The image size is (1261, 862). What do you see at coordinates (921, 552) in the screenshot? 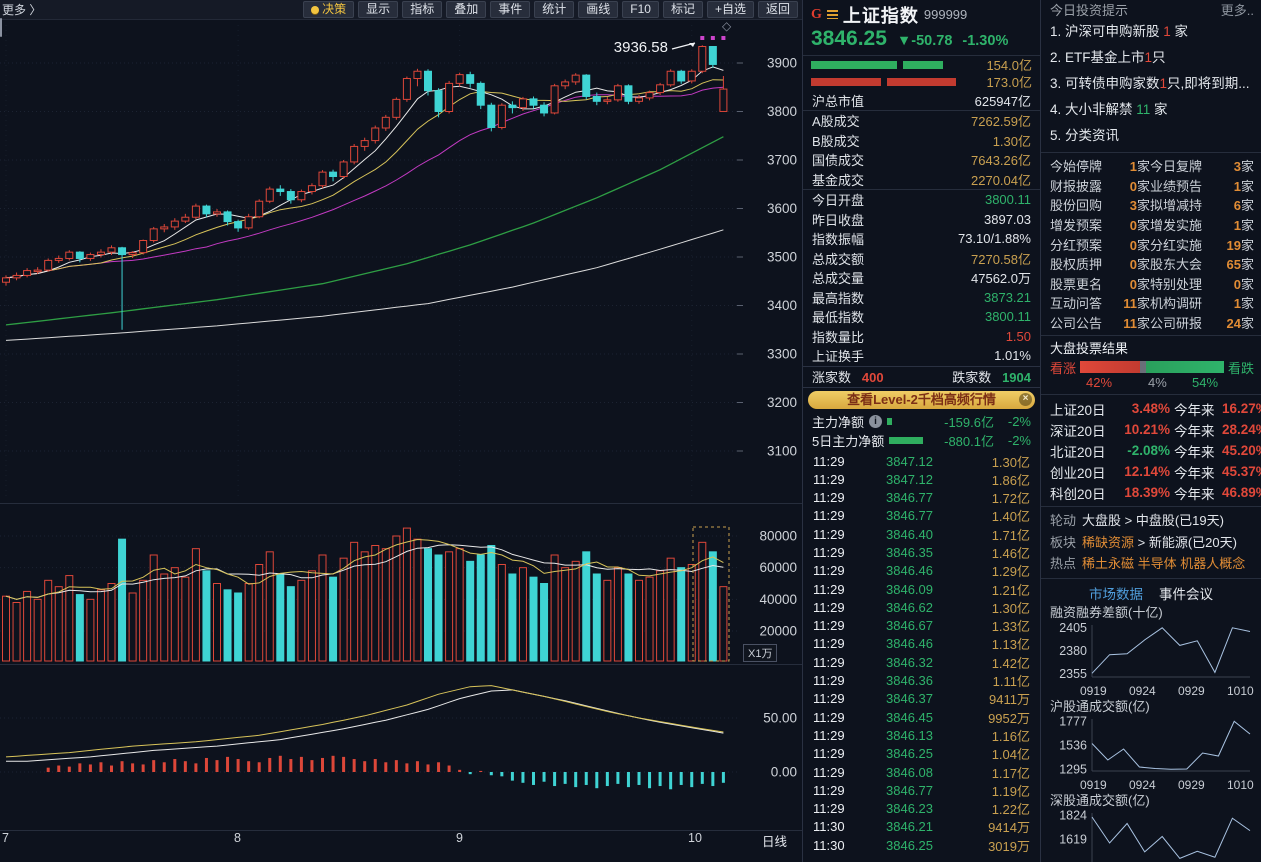
I see `tick-row: 11:29 3846.35 1.46亿` at bounding box center [921, 552].